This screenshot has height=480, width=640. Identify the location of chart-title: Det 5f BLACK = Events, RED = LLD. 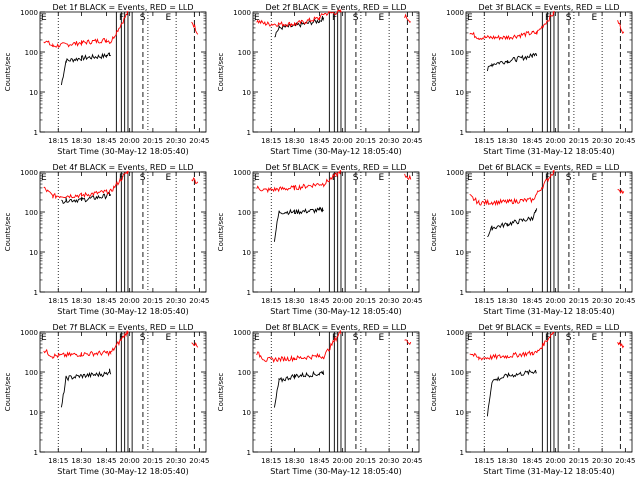
(335, 167).